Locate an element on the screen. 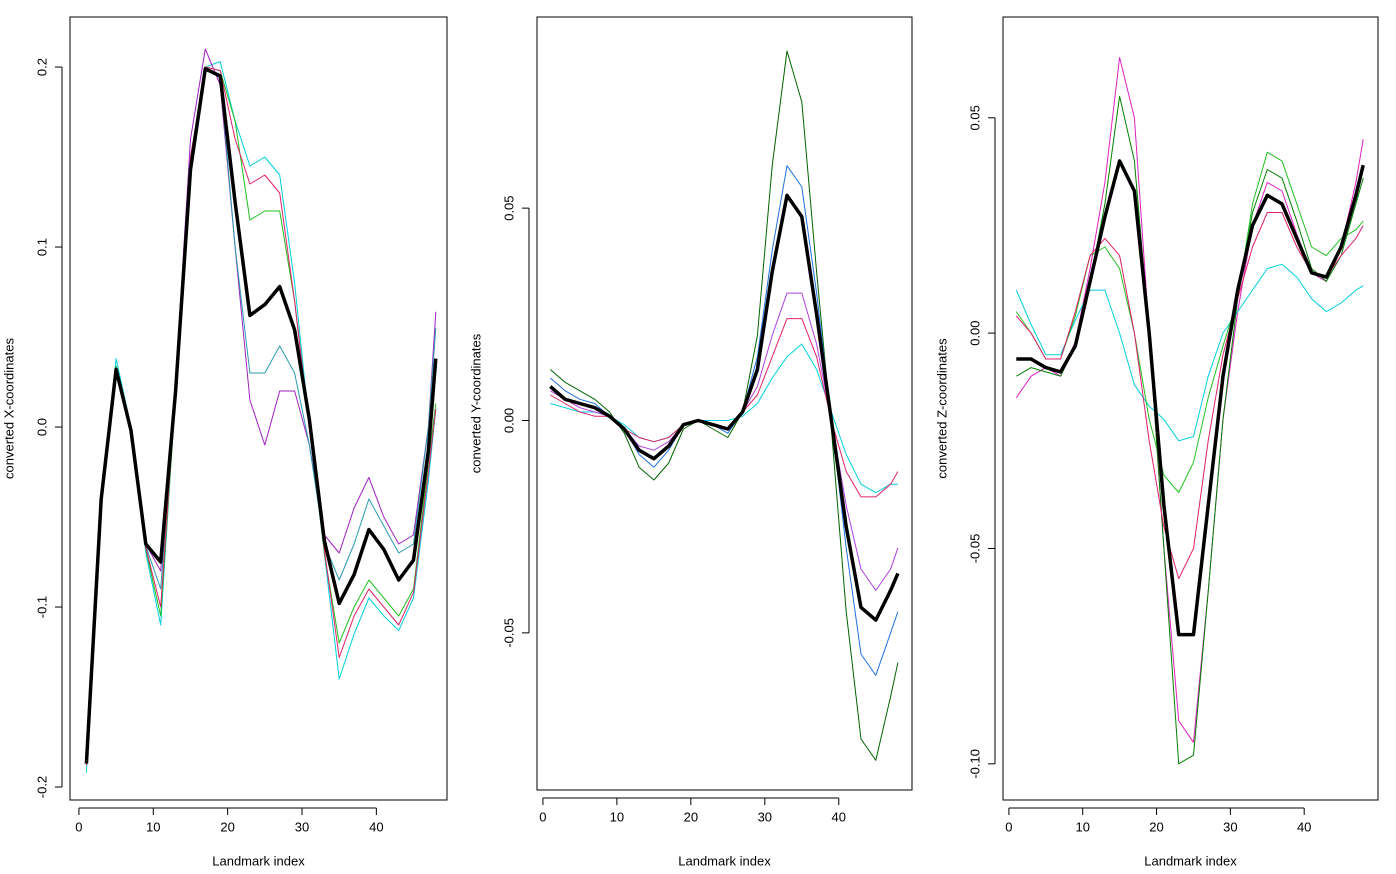  y-axis-title: converted X-coordinates is located at coordinates (8, 408).